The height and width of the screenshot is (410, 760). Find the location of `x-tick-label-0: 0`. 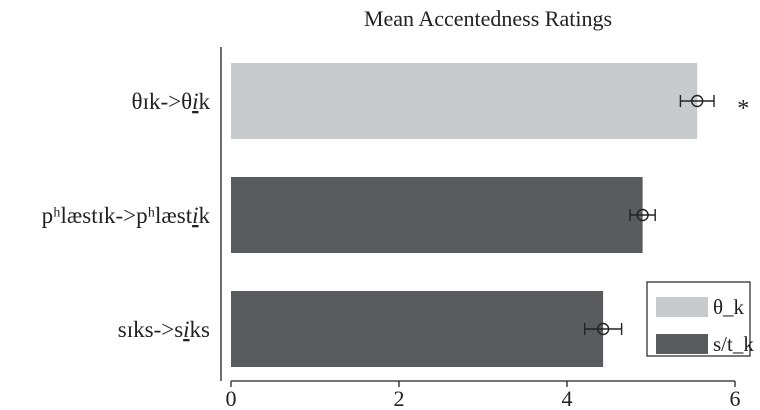

x-tick-label-0: 0 is located at coordinates (231, 398).